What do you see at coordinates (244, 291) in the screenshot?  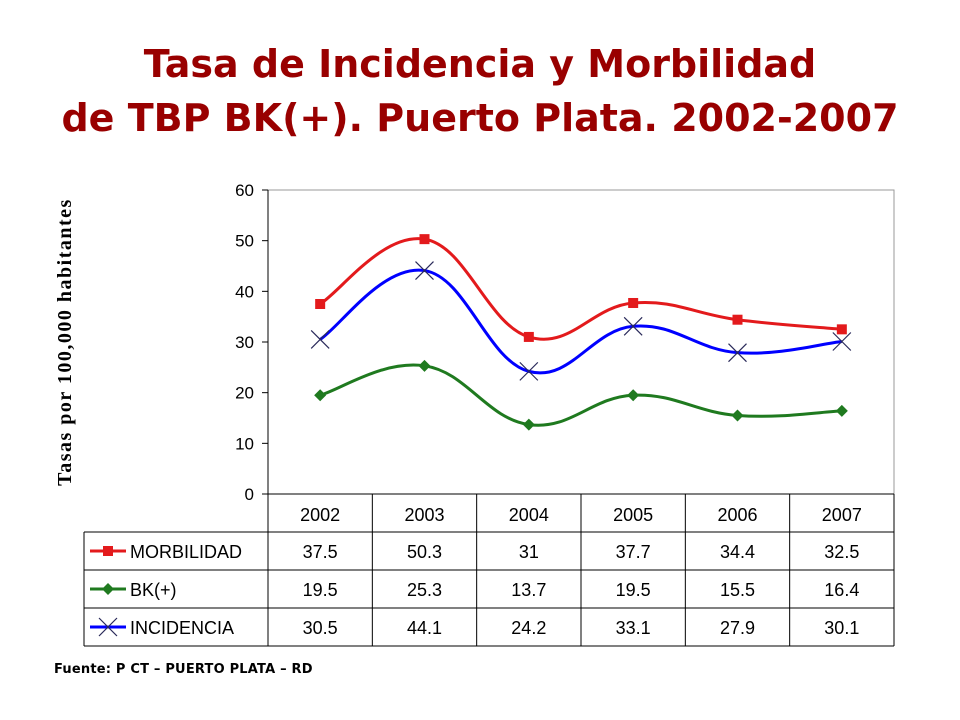 I see `y-tick-label: 40` at bounding box center [244, 291].